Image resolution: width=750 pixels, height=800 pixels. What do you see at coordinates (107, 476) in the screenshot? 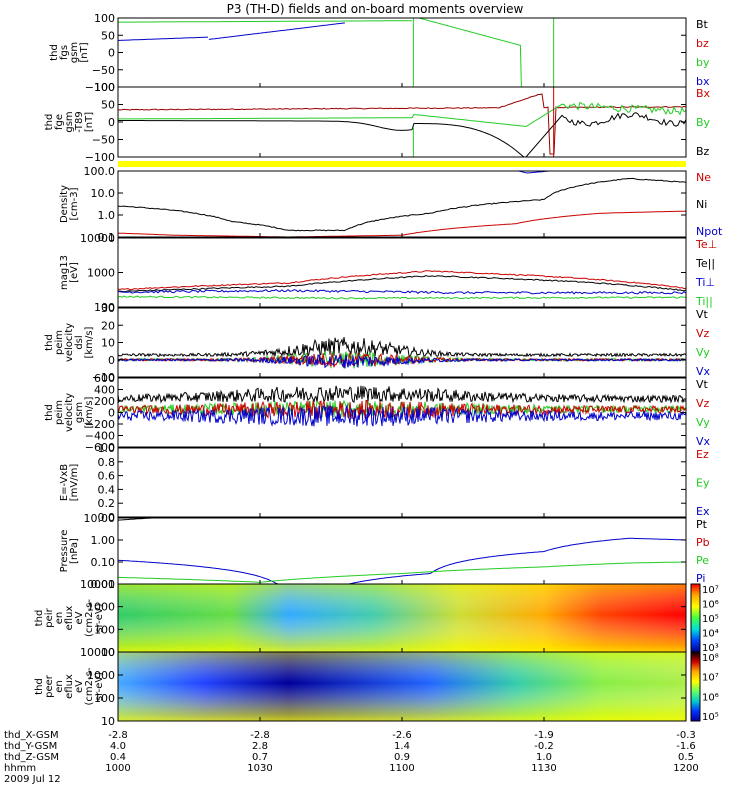
I see `y-tick-label: 0.6` at bounding box center [107, 476].